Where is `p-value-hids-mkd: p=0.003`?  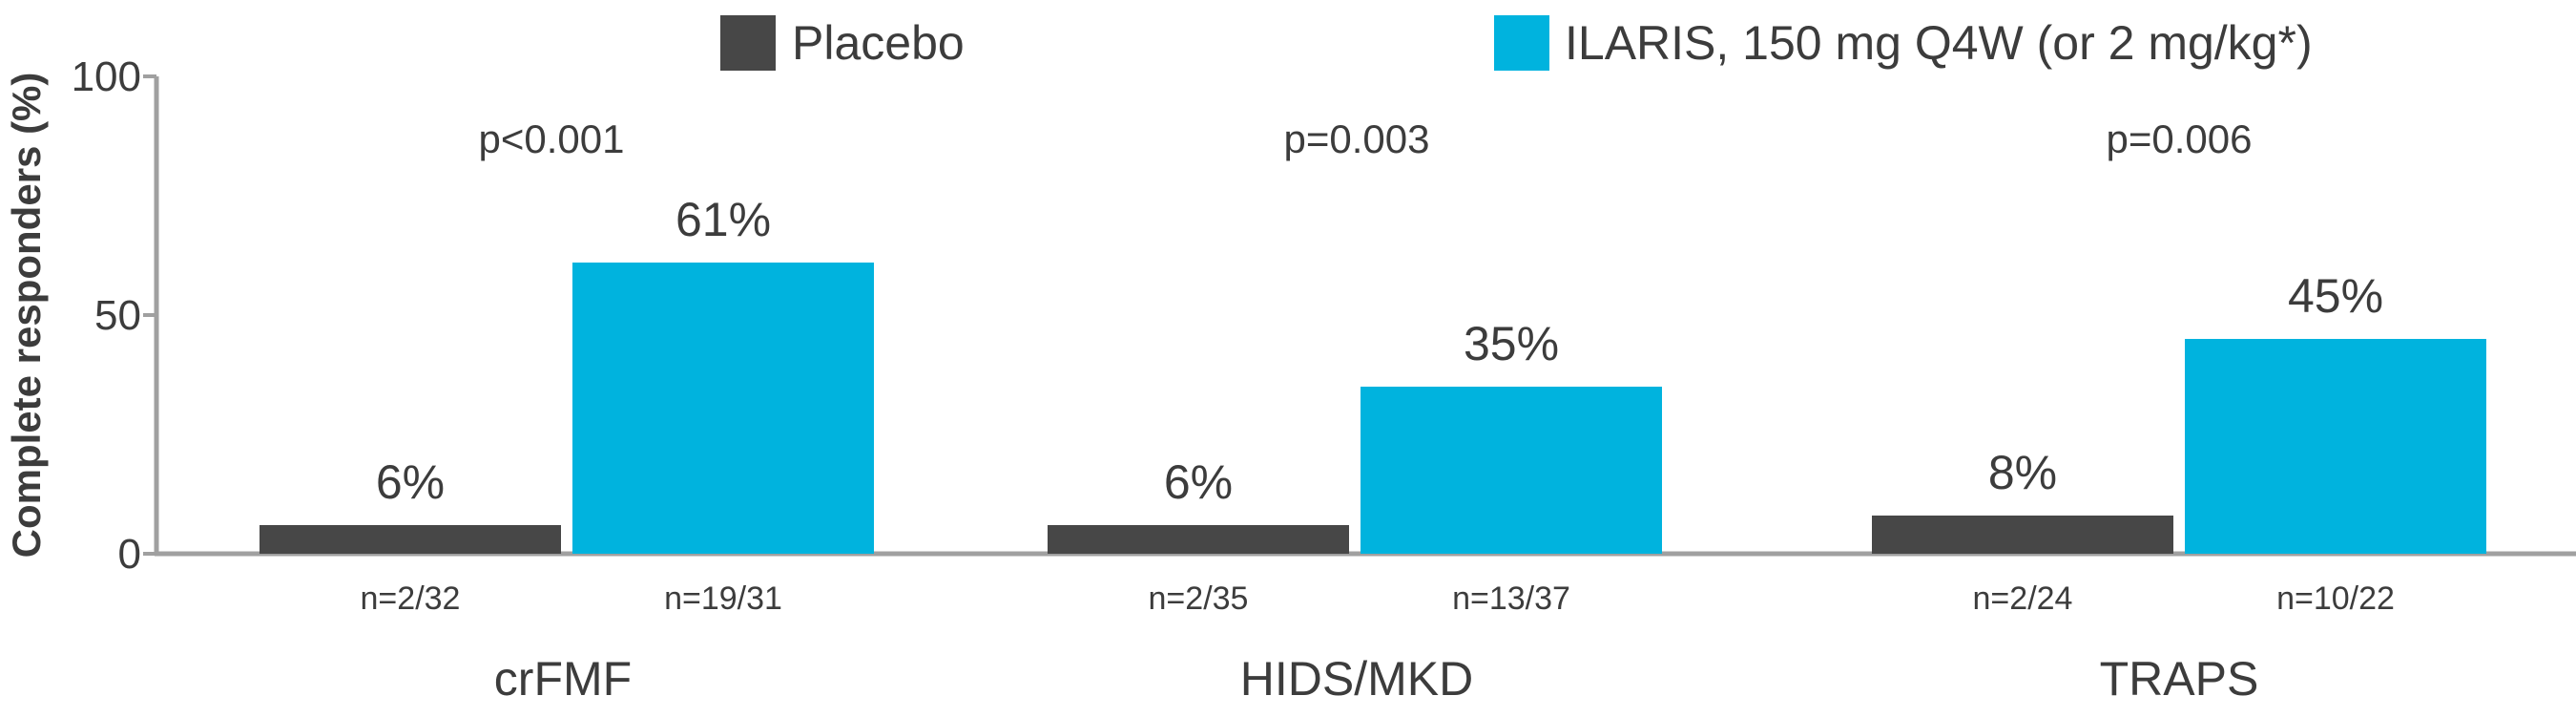 p-value-hids-mkd: p=0.003 is located at coordinates (1357, 138).